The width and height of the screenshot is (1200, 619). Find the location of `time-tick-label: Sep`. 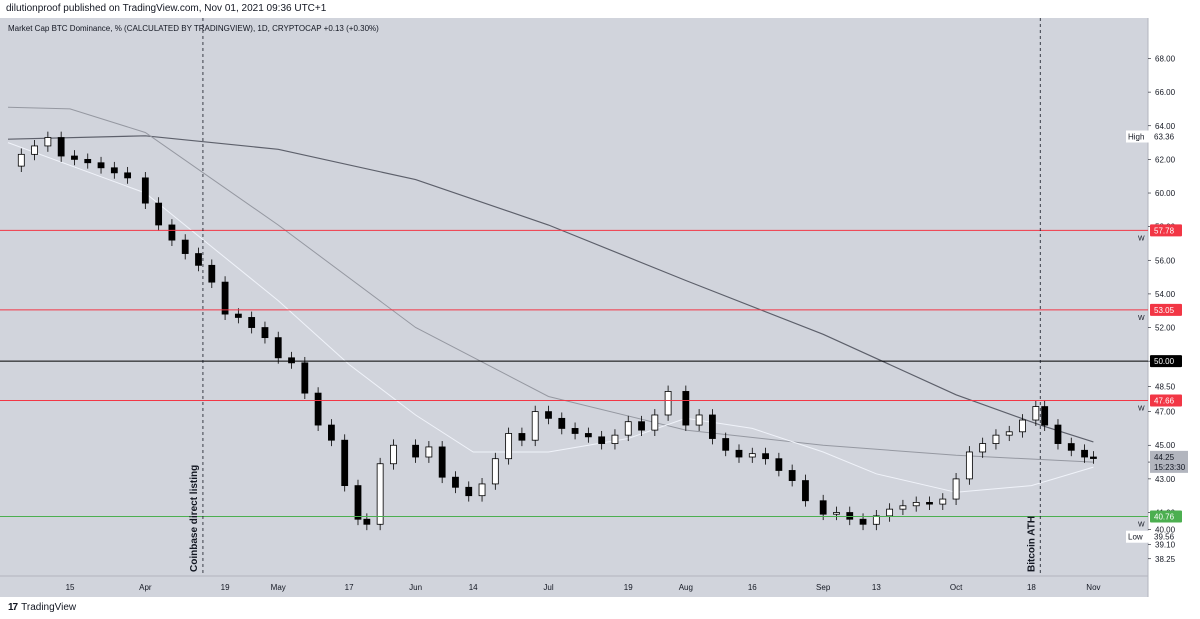

time-tick-label: Sep is located at coordinates (823, 587).